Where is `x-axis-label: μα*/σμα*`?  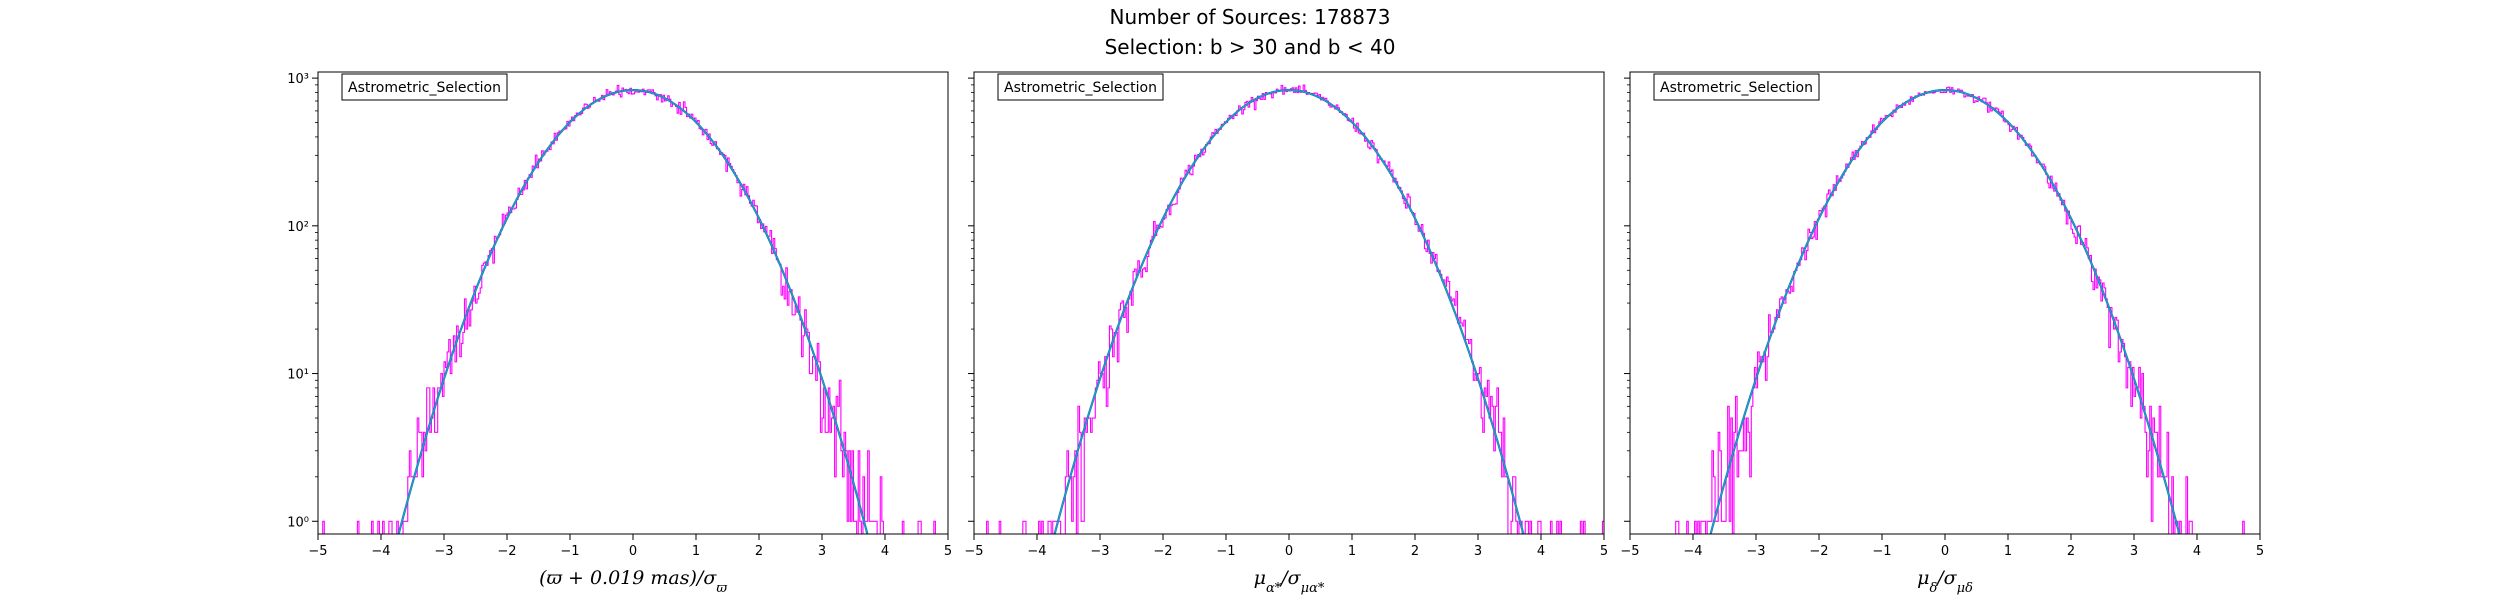 x-axis-label: μα*/σμα* is located at coordinates (1289, 581).